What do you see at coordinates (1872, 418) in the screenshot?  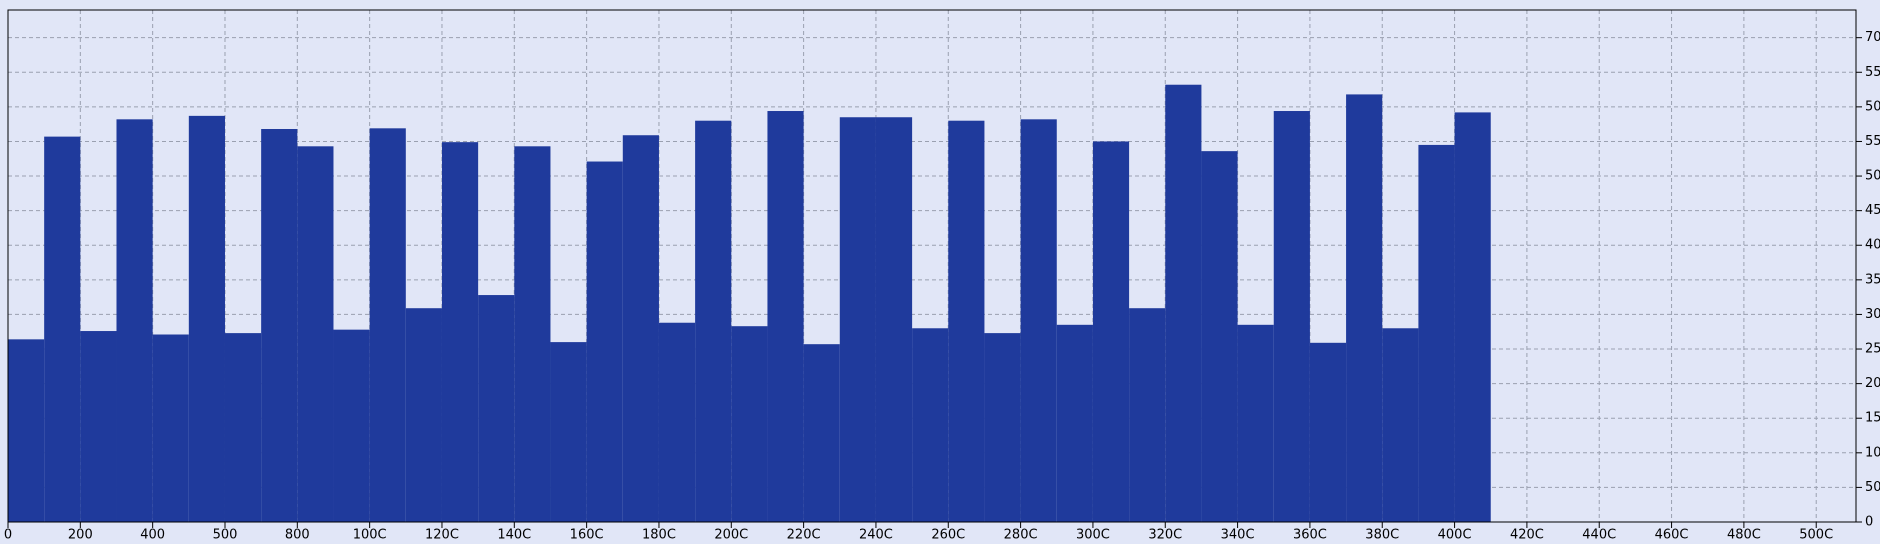 I see `y-tick-label: 150` at bounding box center [1872, 418].